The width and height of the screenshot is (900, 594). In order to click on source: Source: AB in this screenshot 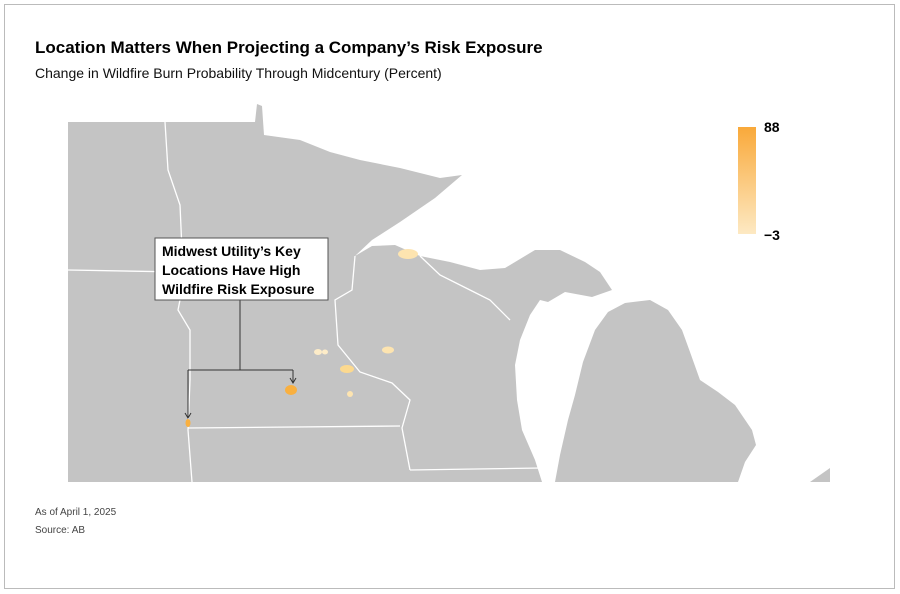, I will do `click(60, 530)`.